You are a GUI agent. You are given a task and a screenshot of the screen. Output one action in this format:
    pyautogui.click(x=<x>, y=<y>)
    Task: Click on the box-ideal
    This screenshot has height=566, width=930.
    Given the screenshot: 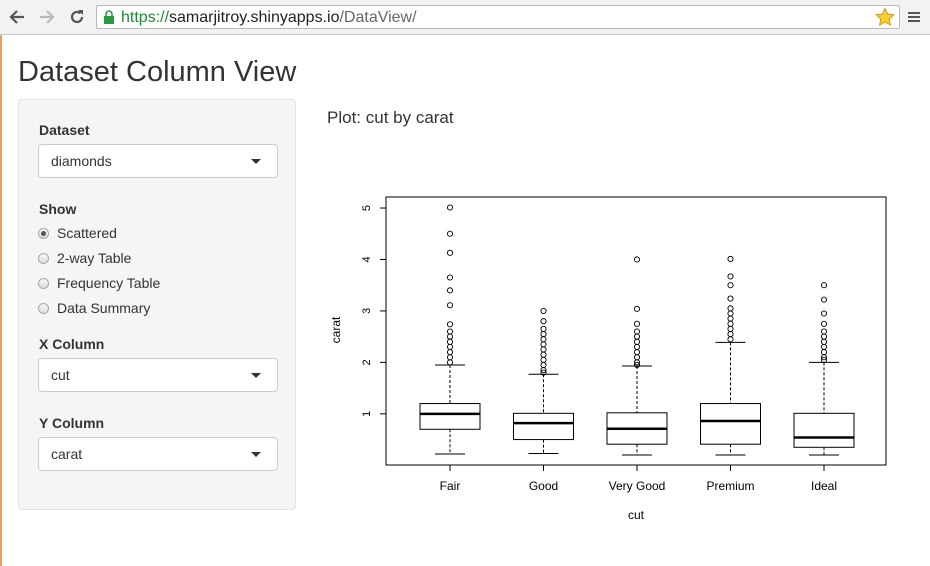 What is the action you would take?
    pyautogui.click(x=824, y=369)
    